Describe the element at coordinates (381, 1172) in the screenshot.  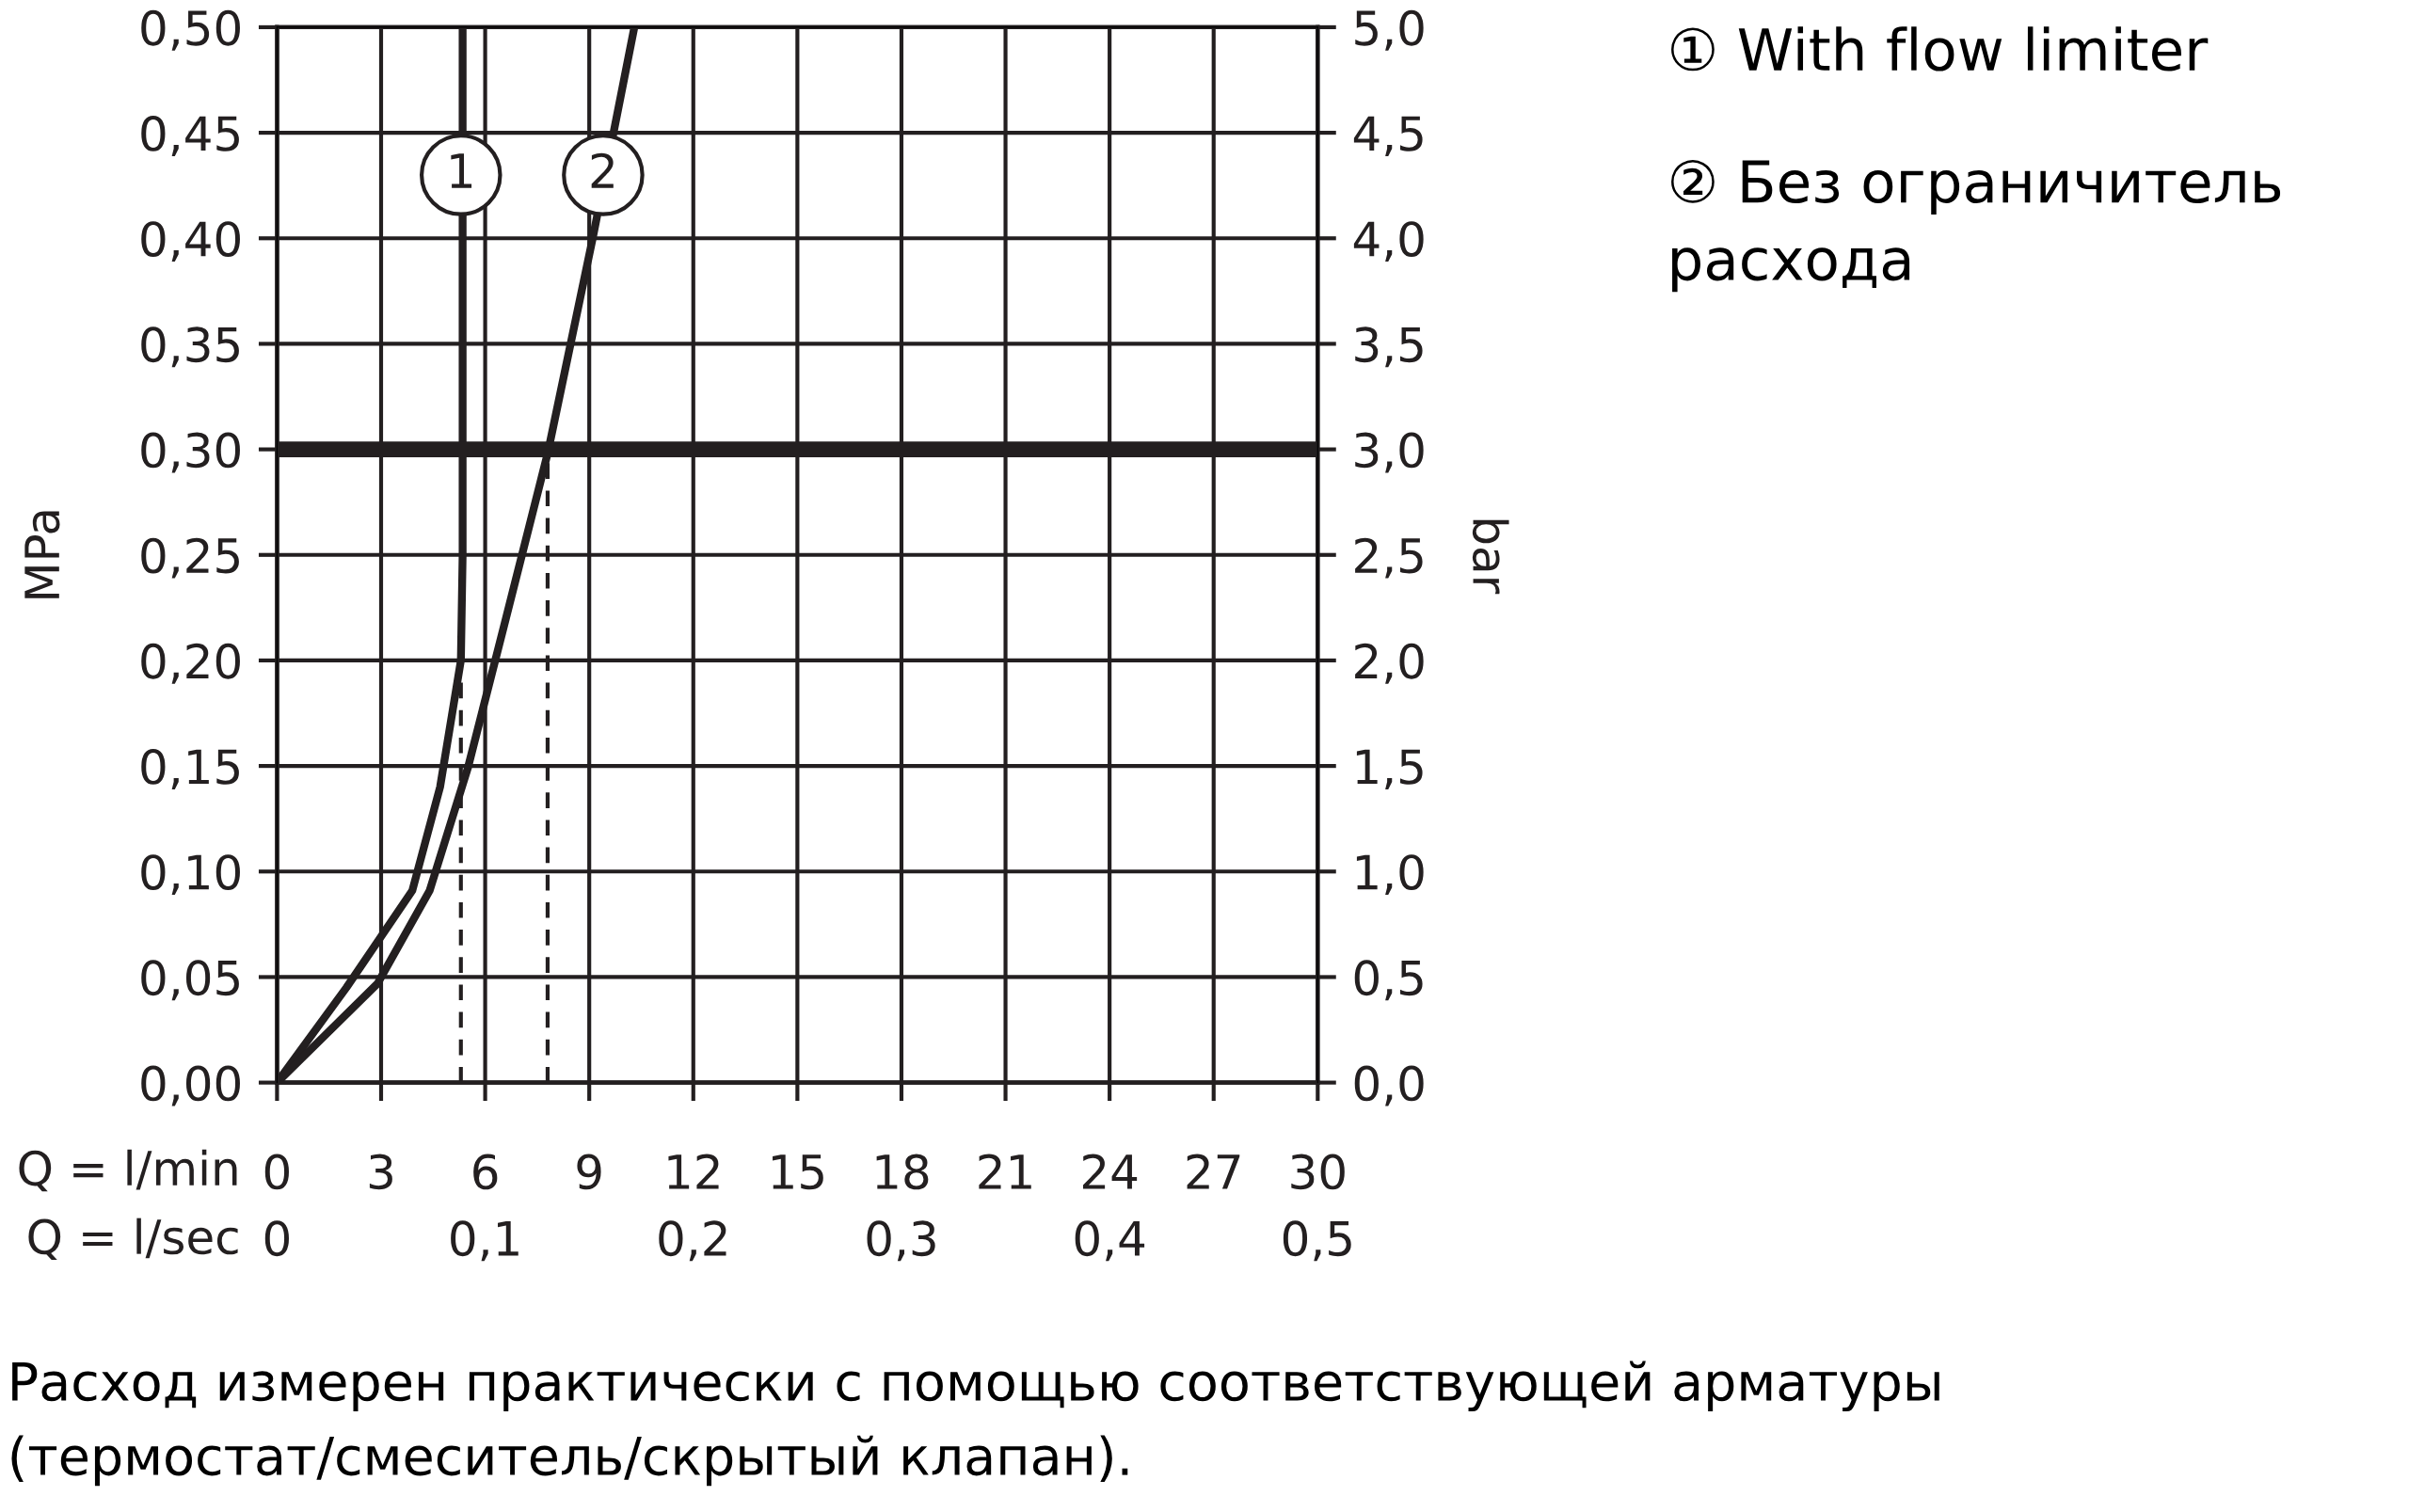
I see `x-tick-label: 3` at that location.